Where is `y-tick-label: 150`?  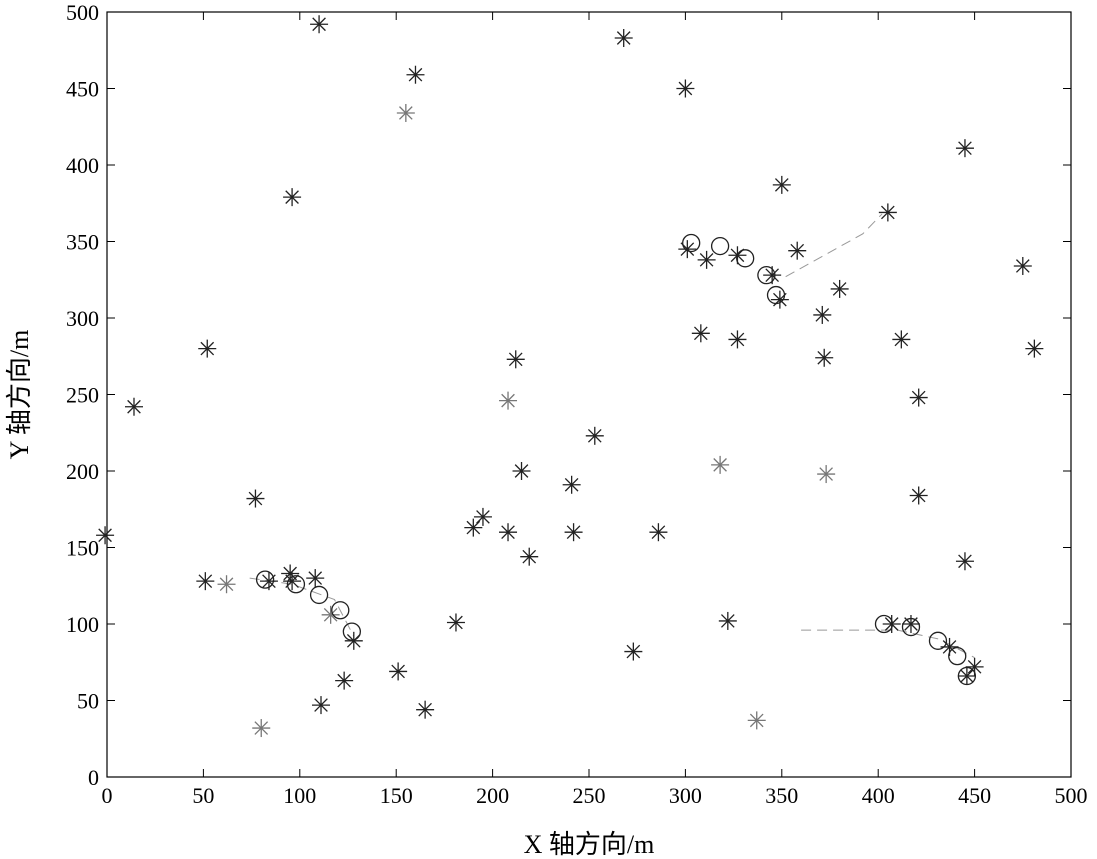
y-tick-label: 150 is located at coordinates (82, 548).